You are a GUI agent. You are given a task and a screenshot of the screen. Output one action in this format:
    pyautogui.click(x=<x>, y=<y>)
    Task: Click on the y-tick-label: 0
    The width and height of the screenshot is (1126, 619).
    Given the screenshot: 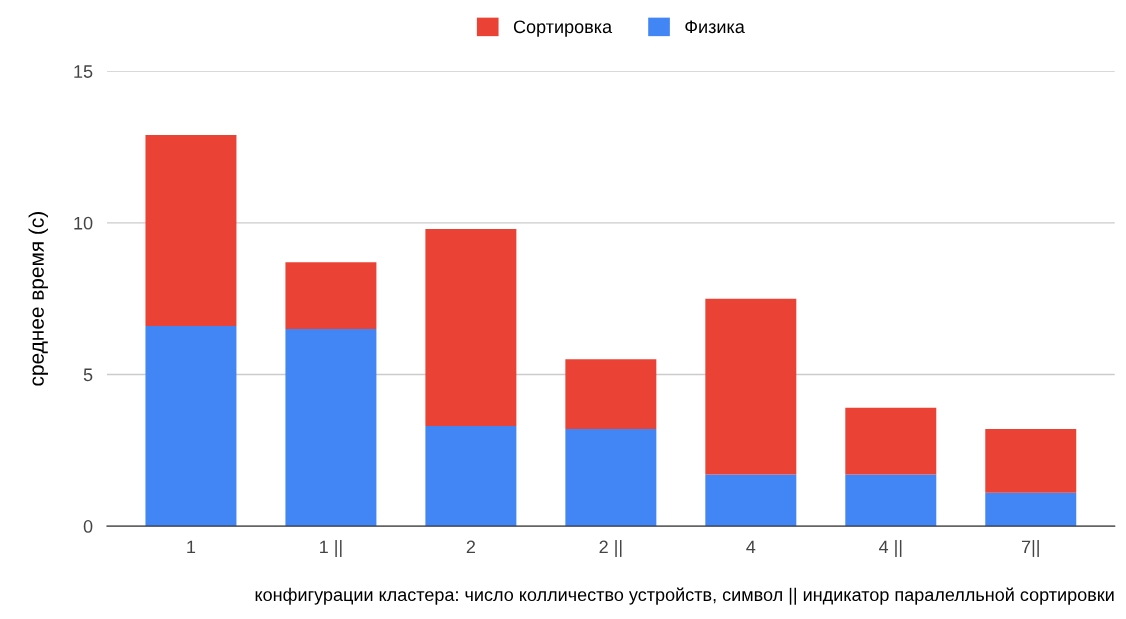 What is the action you would take?
    pyautogui.click(x=88, y=526)
    